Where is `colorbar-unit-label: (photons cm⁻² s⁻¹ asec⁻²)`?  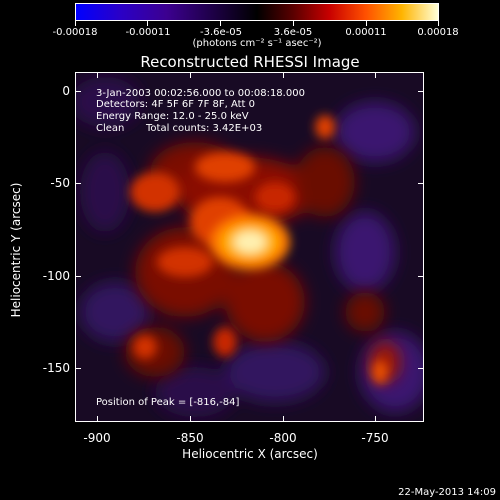
colorbar-unit-label: (photons cm⁻² s⁻¹ asec⁻²) is located at coordinates (257, 43).